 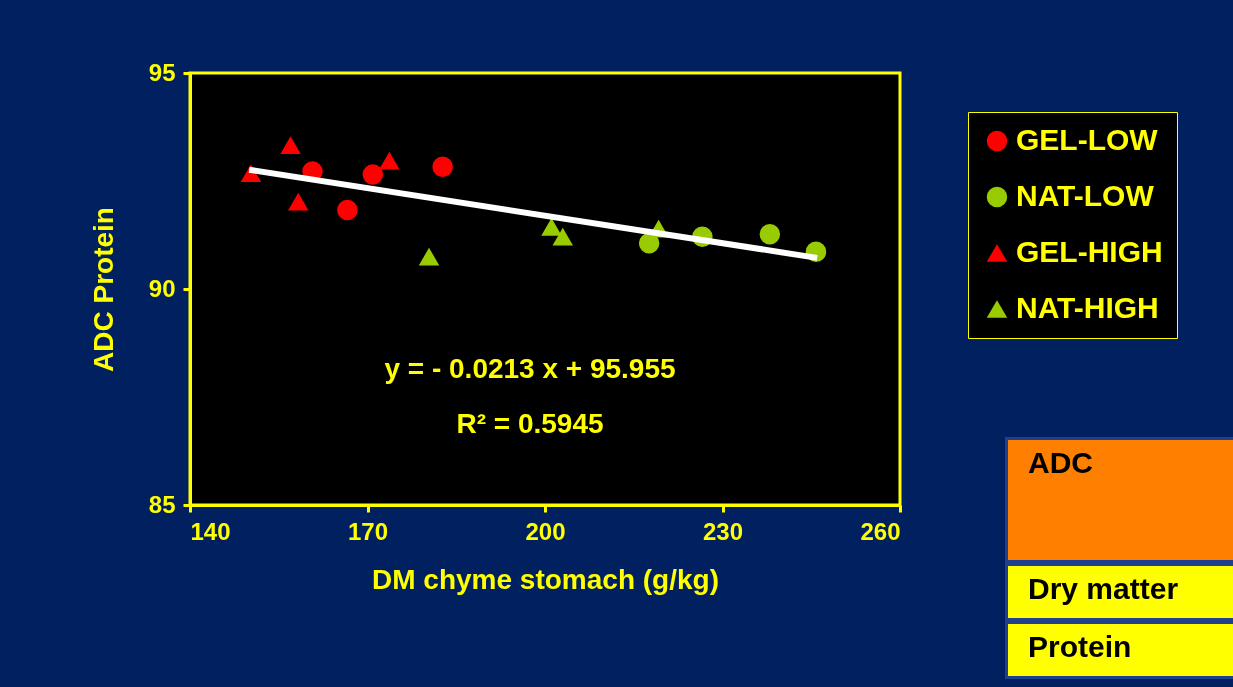 What do you see at coordinates (103, 289) in the screenshot?
I see `y-axis-title: ADC Protein` at bounding box center [103, 289].